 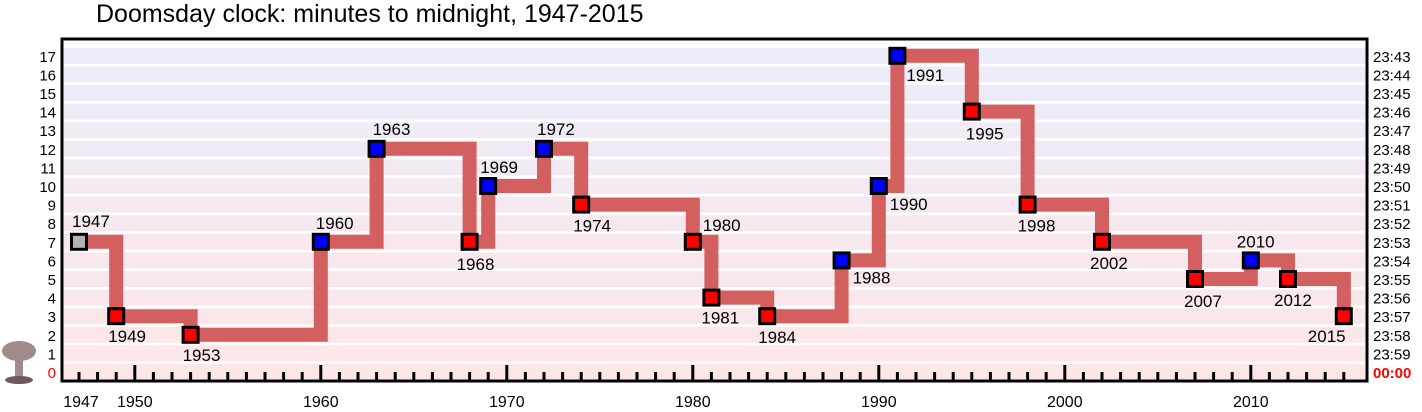 I want to click on marker-2012, so click(x=1288, y=279).